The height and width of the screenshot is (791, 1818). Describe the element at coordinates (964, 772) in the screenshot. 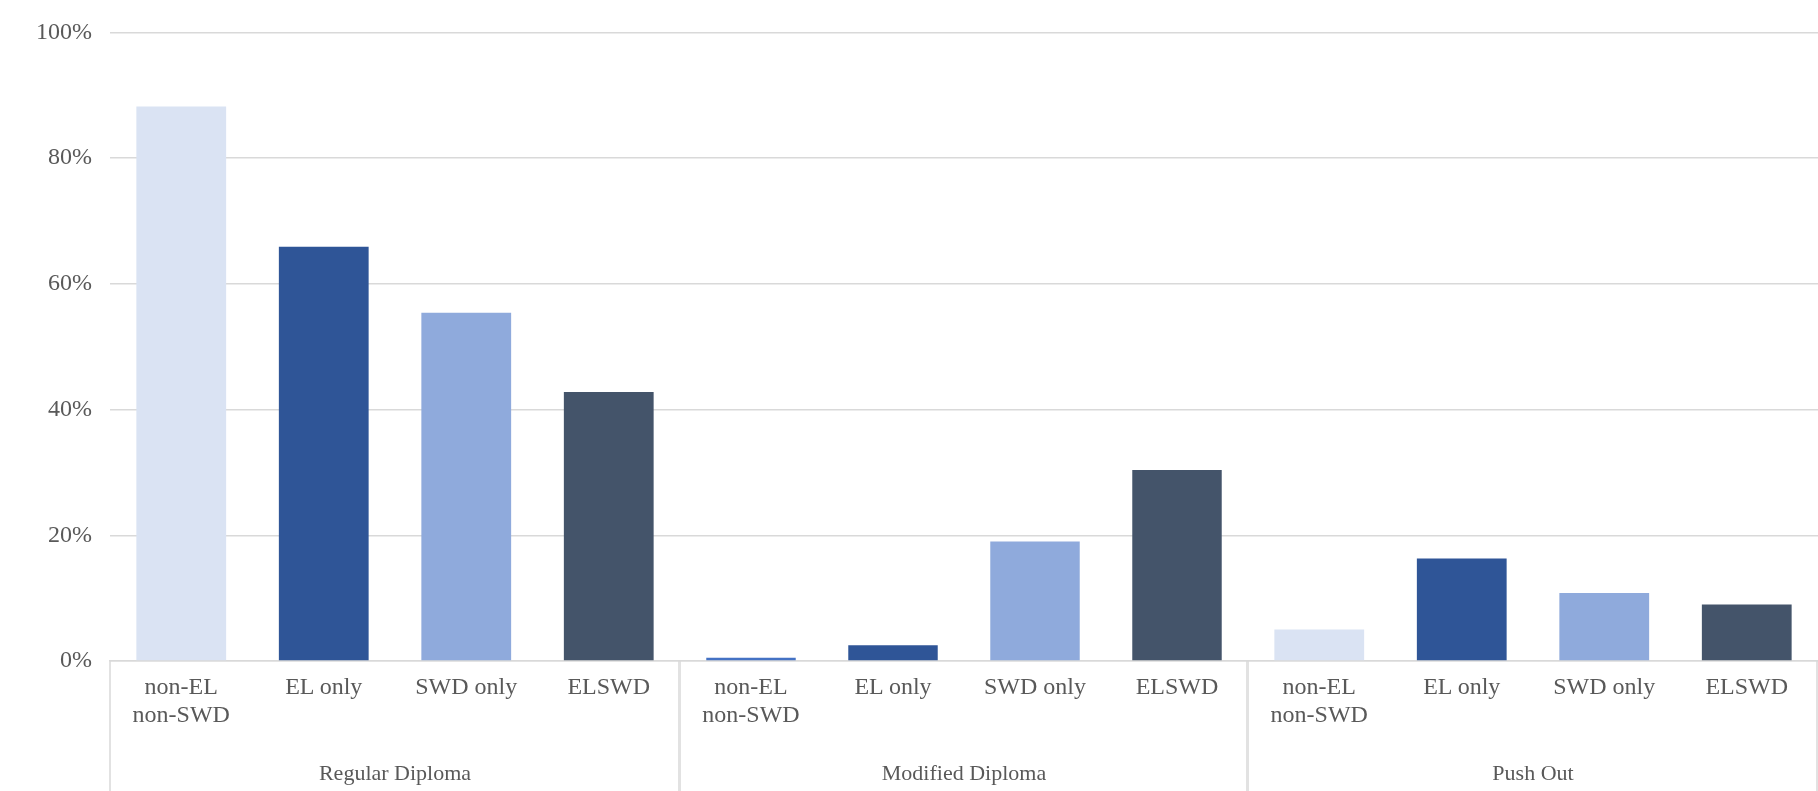

I see `x-axis-title: Modified Diploma` at that location.